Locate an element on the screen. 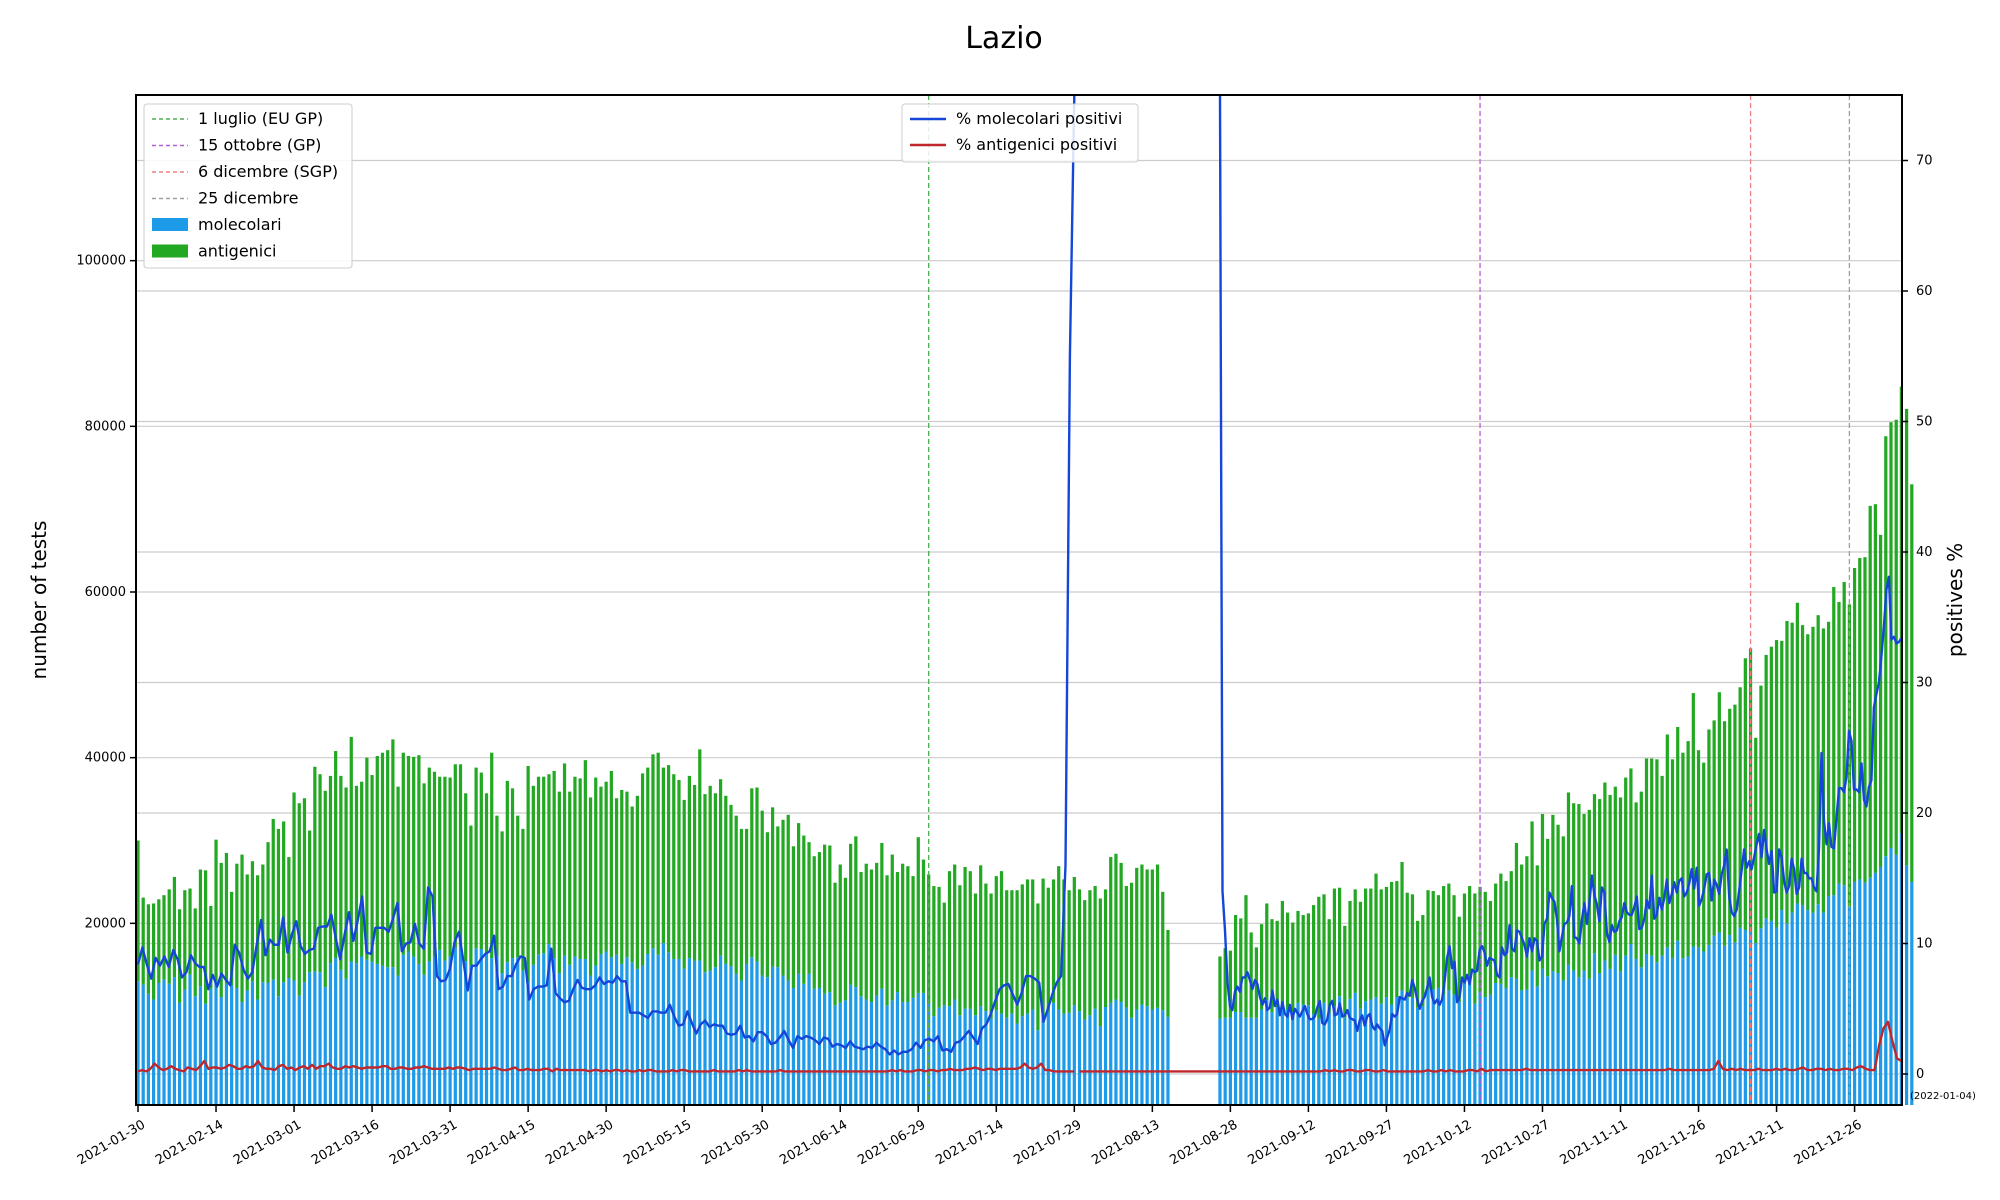 This screenshot has width=2000, height=1200. legend-bar-swatch is located at coordinates (170, 251).